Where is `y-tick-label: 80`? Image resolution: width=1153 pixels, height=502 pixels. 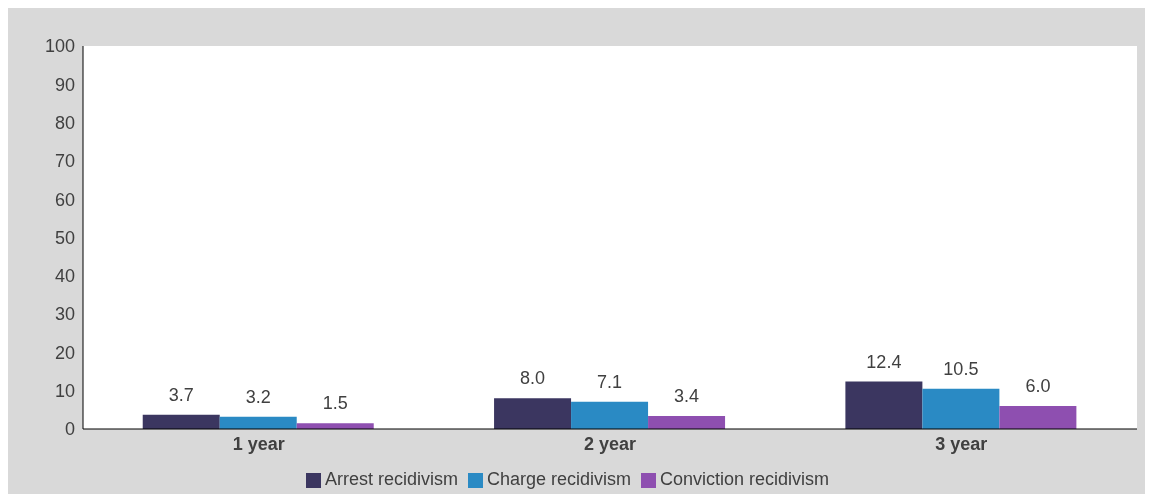 y-tick-label: 80 is located at coordinates (64, 122).